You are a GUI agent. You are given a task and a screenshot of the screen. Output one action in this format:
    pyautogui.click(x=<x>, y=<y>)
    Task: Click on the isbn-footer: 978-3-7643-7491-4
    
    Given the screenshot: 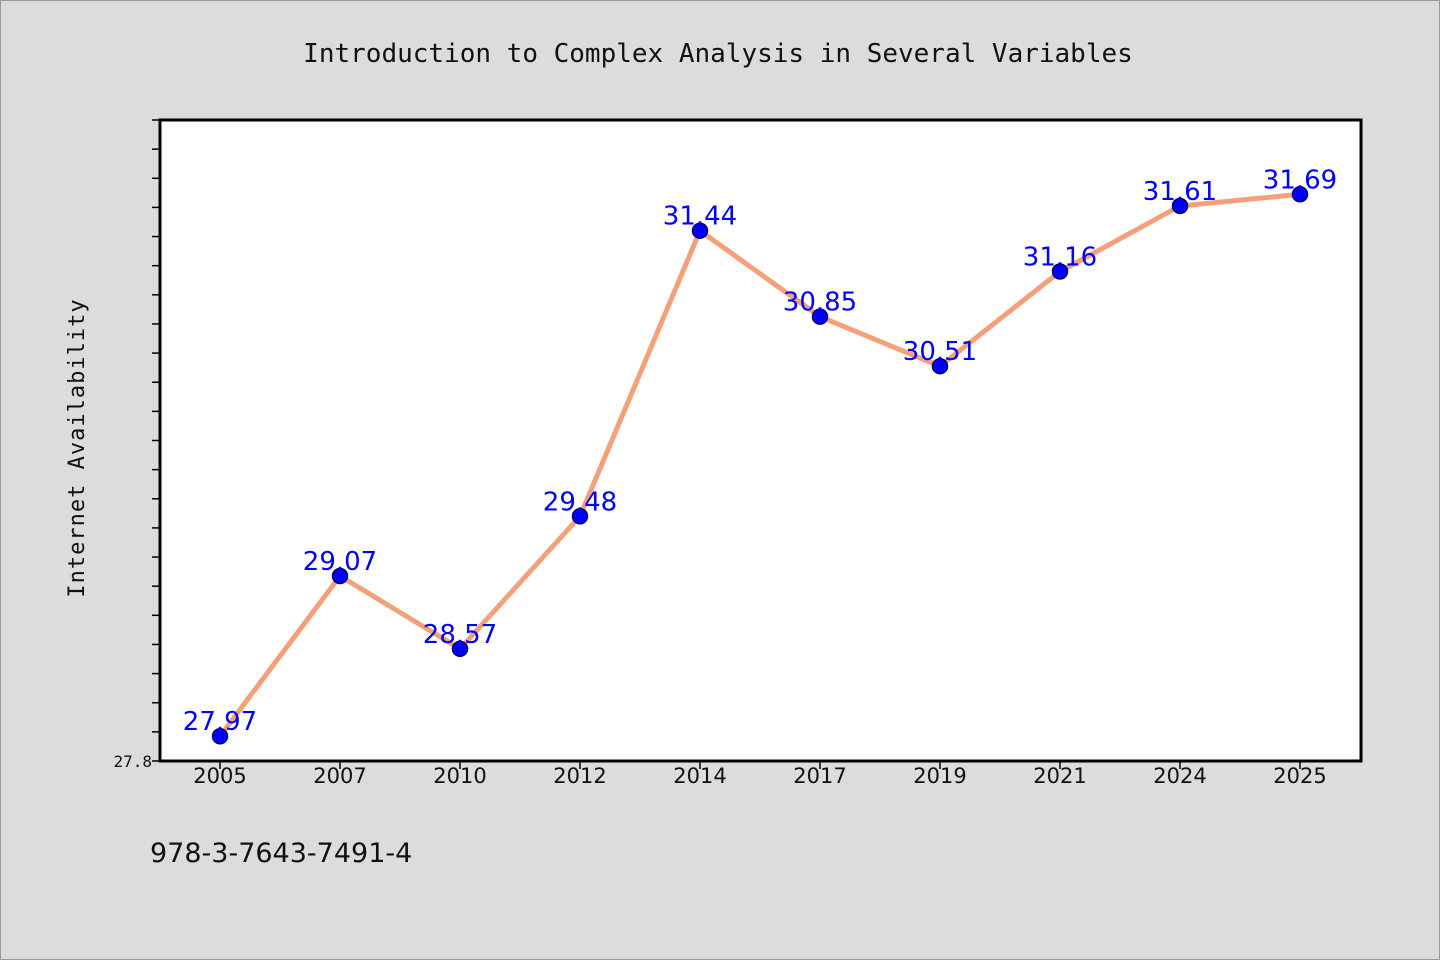 What is the action you would take?
    pyautogui.click(x=281, y=853)
    